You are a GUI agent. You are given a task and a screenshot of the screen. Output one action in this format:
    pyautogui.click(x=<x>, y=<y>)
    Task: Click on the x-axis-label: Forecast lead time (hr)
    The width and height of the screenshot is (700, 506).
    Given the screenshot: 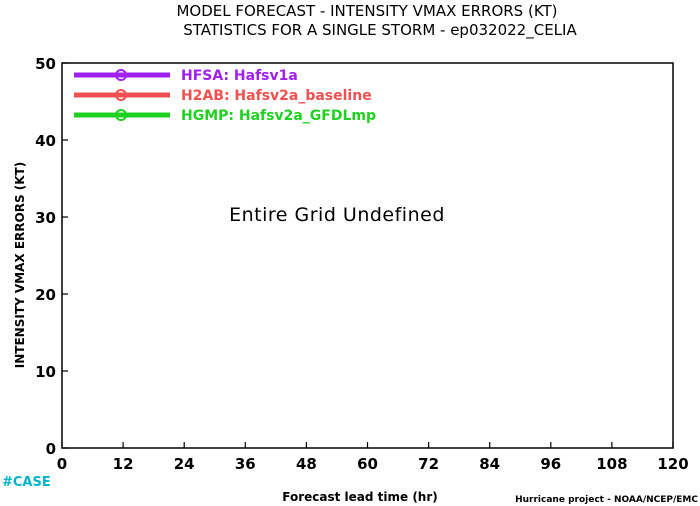 What is the action you would take?
    pyautogui.click(x=360, y=497)
    